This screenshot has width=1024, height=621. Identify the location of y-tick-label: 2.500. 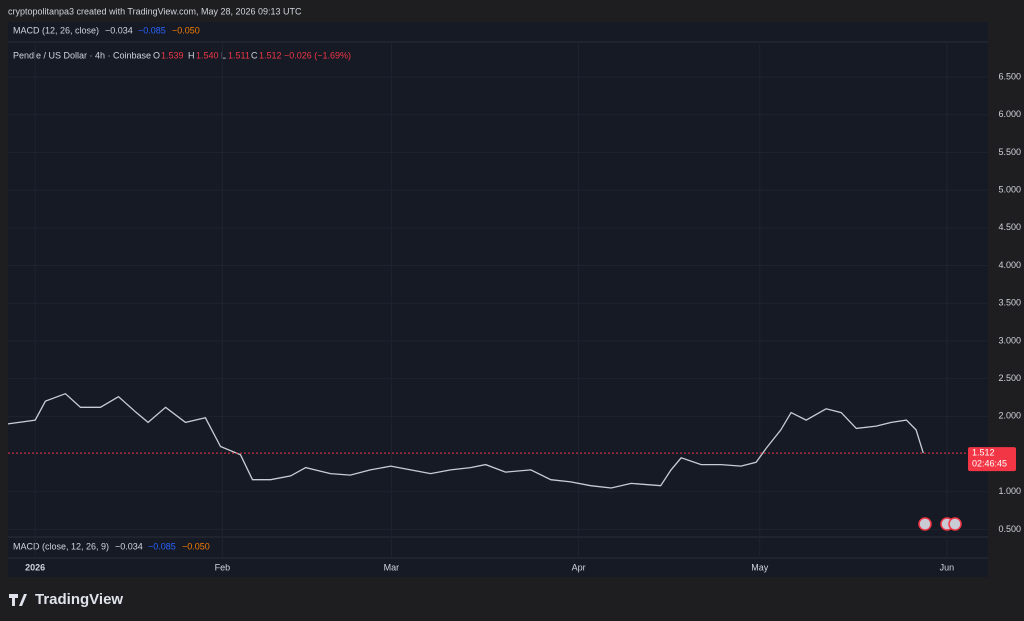
(1009, 378).